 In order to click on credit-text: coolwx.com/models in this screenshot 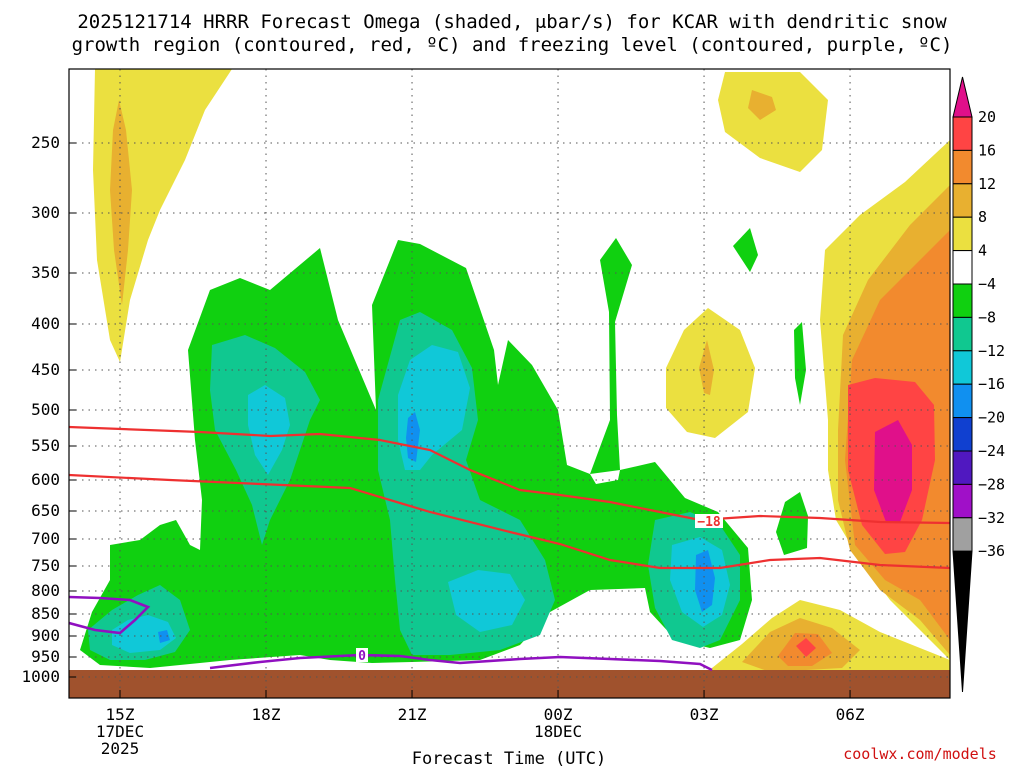, I will do `click(920, 754)`.